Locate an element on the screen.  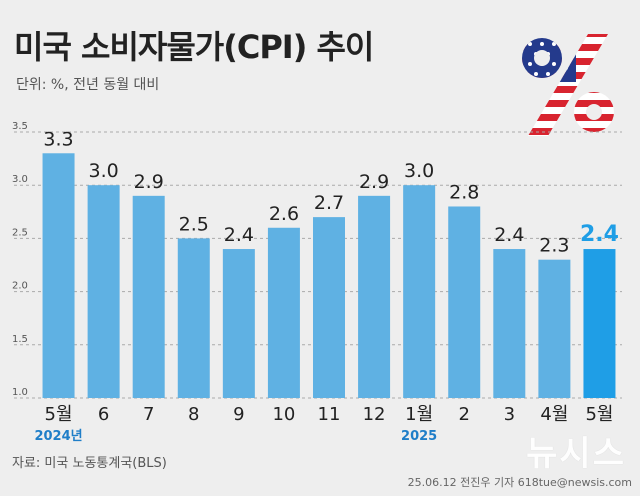
data-label: 3.3 is located at coordinates (58, 139).